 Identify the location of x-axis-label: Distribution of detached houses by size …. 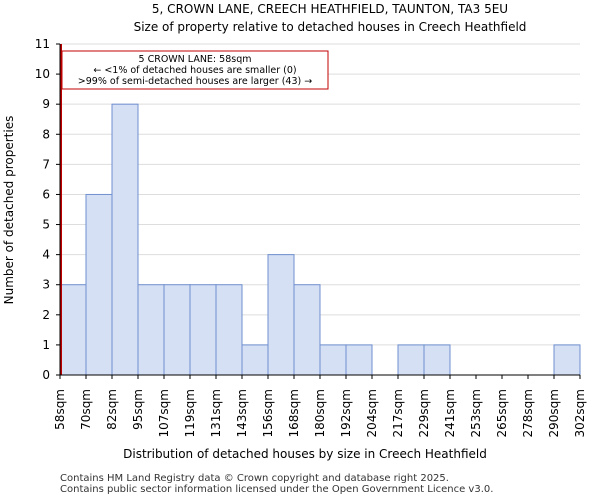
(305, 454).